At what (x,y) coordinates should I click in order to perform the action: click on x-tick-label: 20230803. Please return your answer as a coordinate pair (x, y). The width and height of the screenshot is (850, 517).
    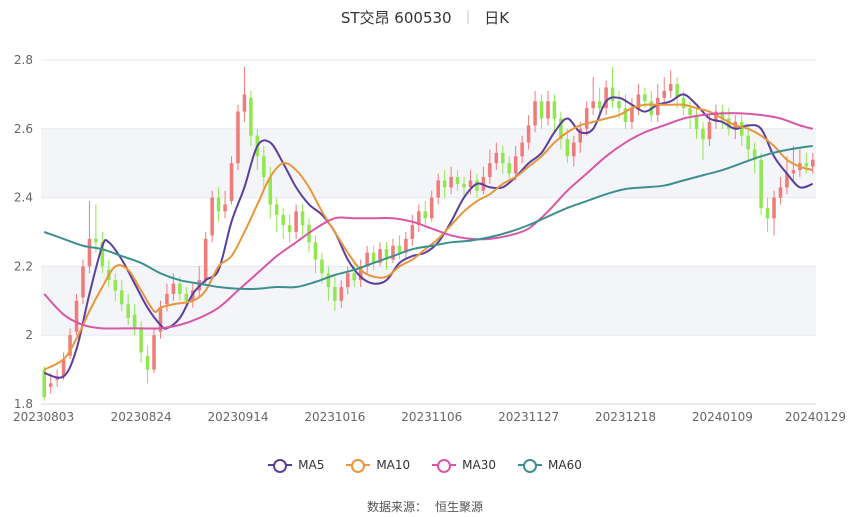
    Looking at the image, I should click on (43, 417).